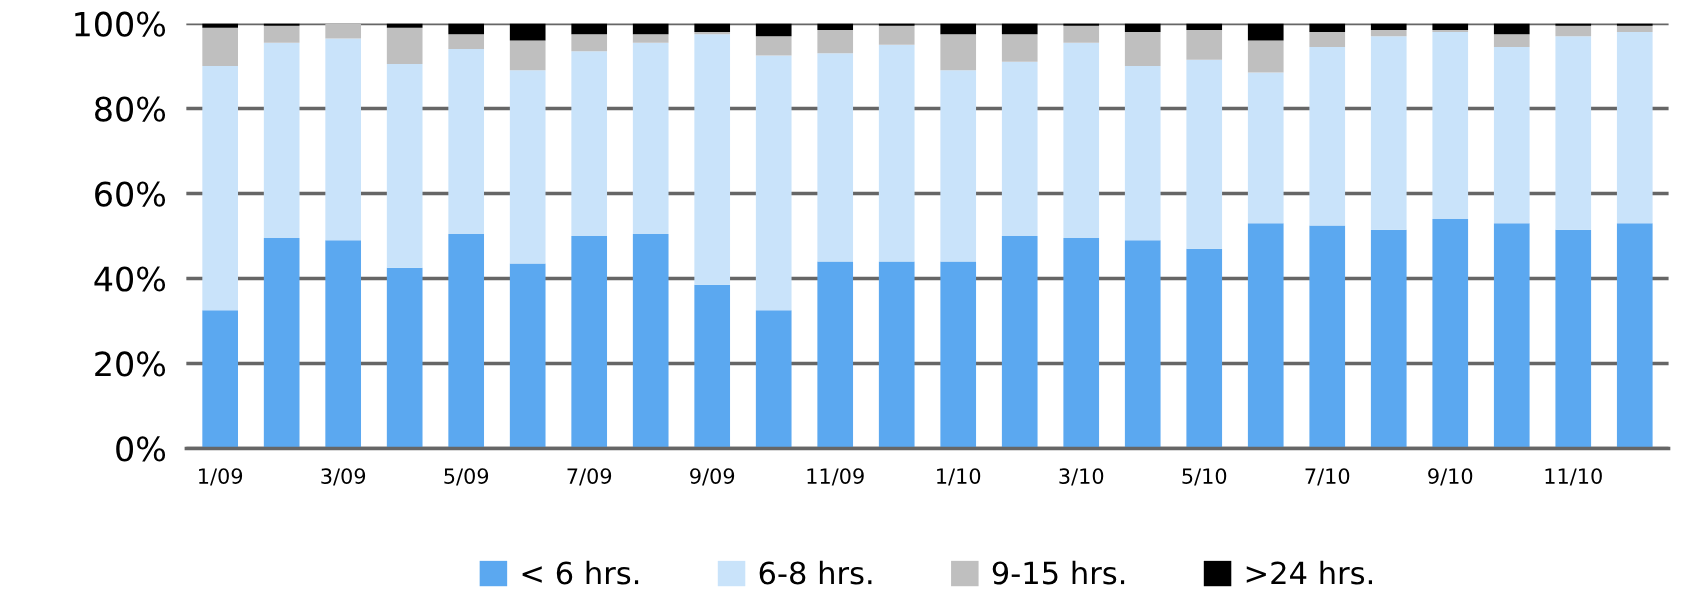 The image size is (1694, 590). I want to click on y-tick-label: 80%, so click(130, 109).